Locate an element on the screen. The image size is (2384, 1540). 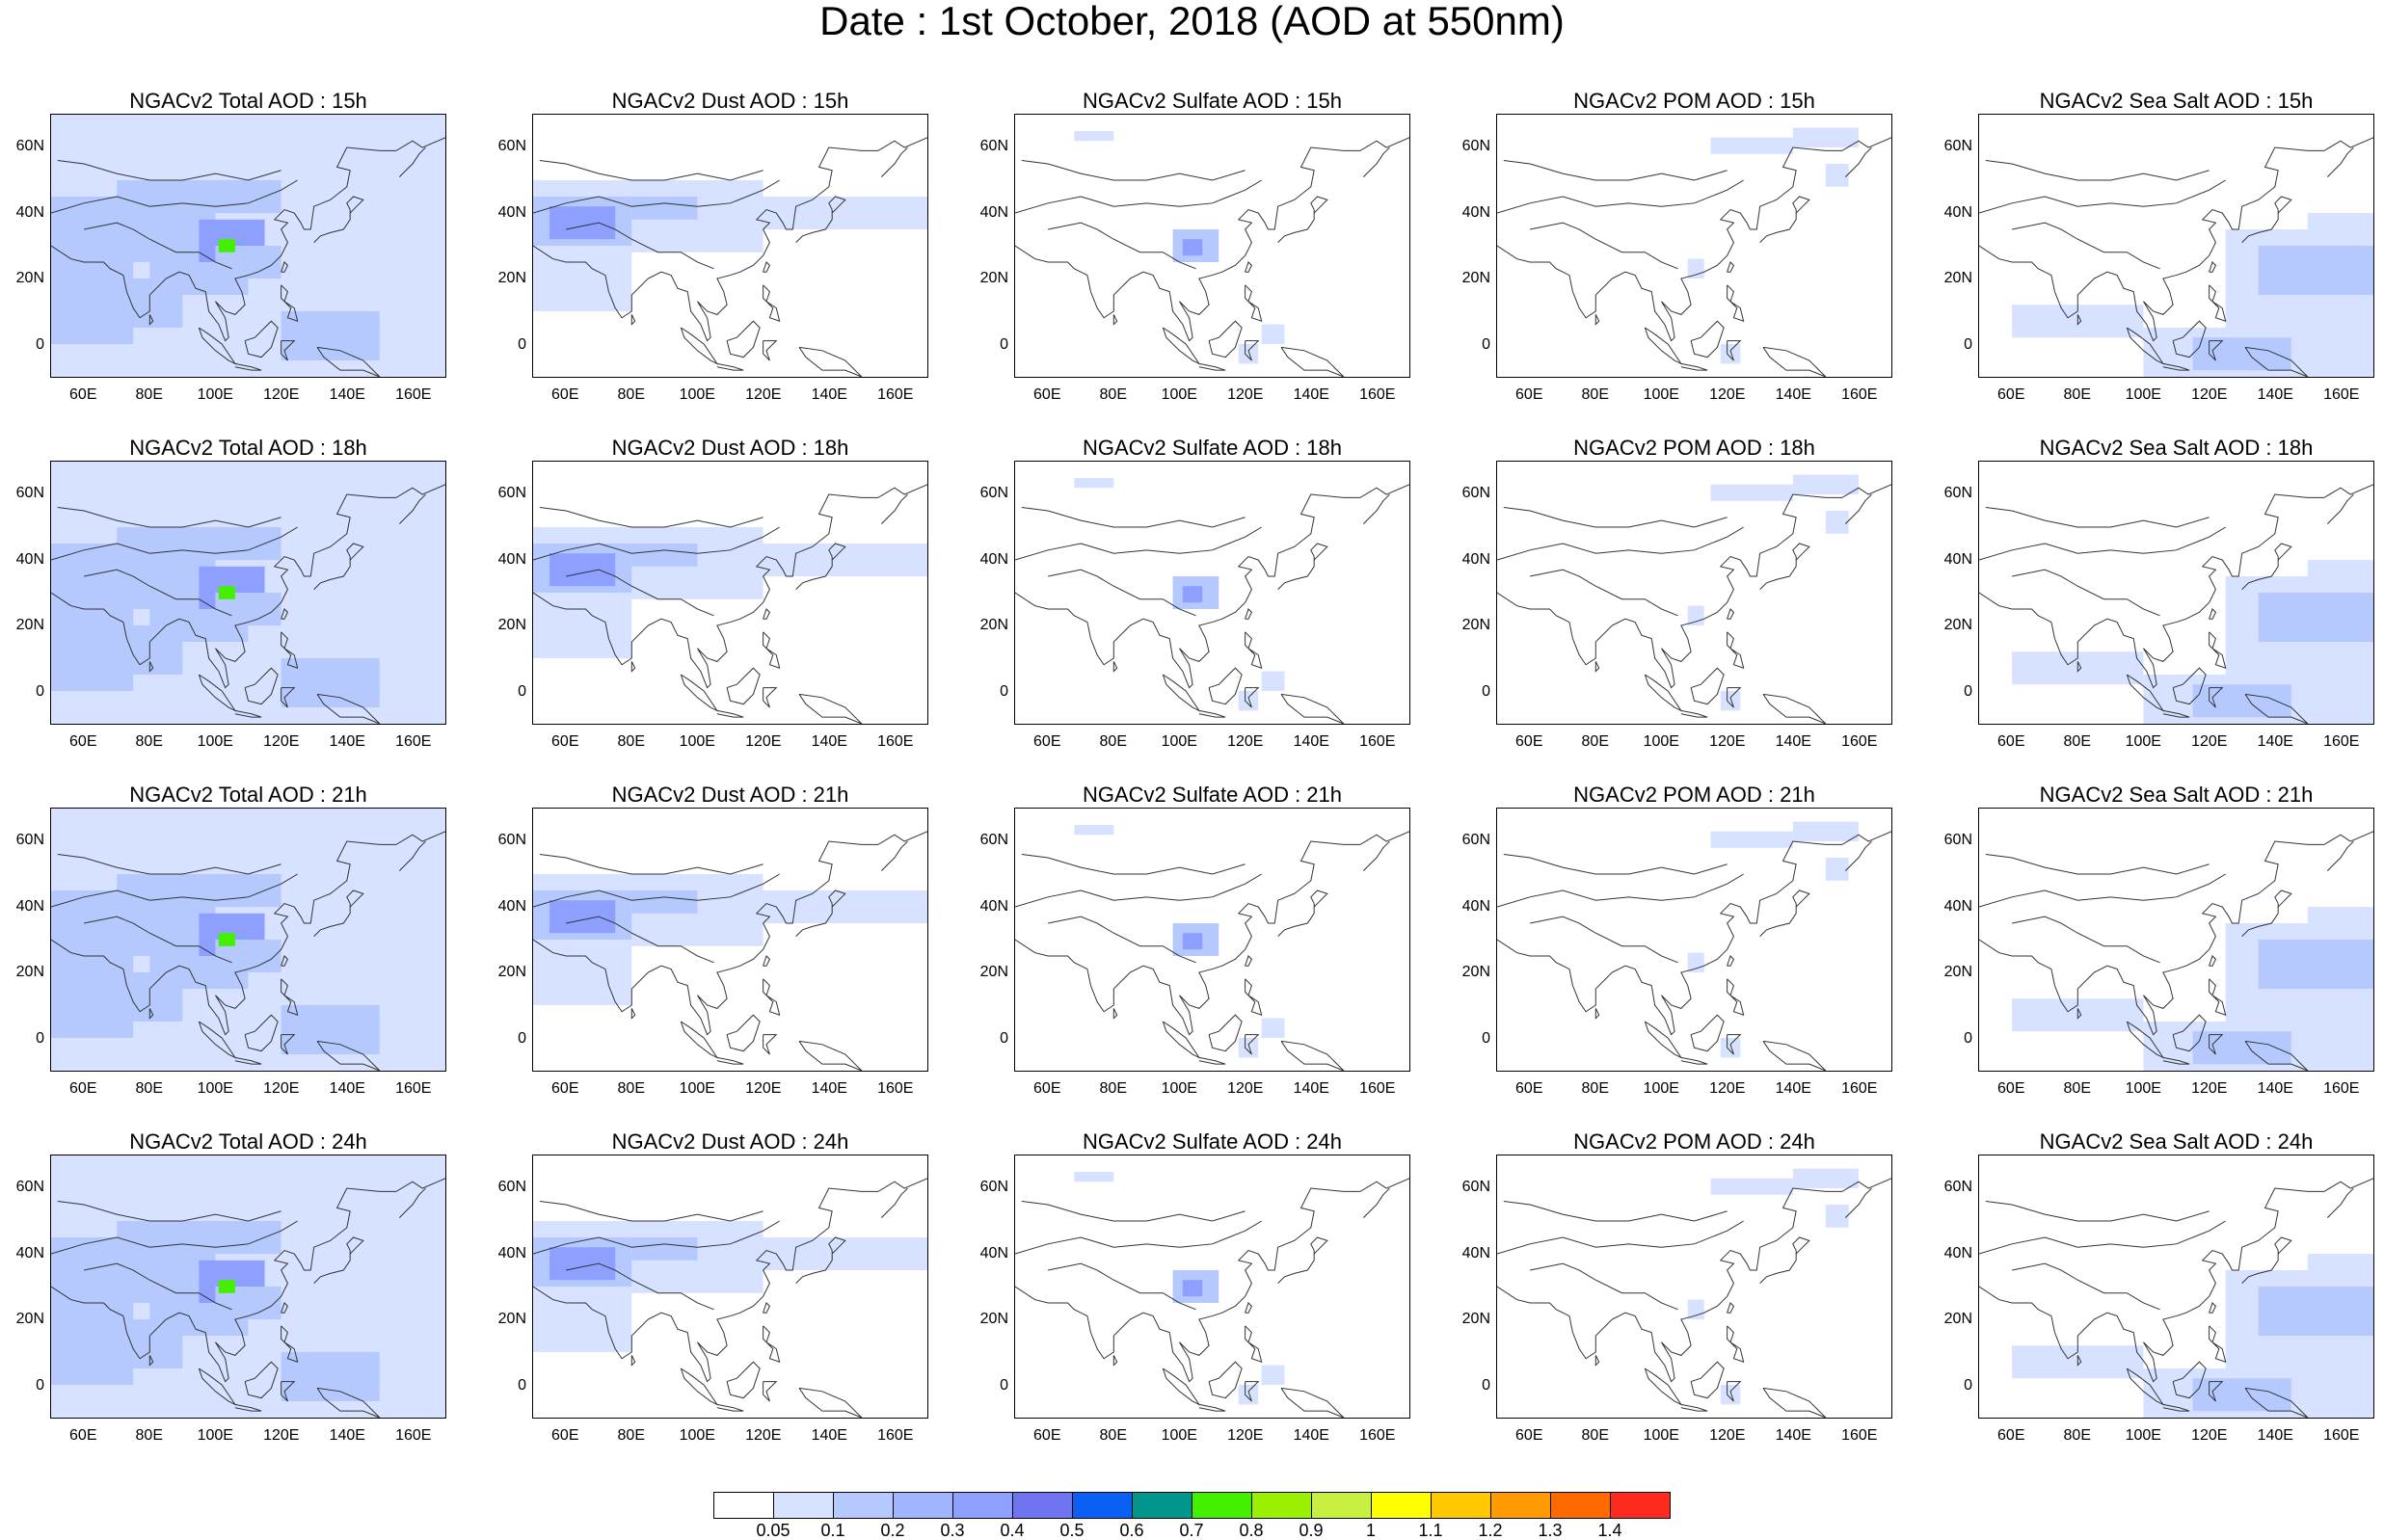
colorbar-label: 1.2 is located at coordinates (1490, 1530).